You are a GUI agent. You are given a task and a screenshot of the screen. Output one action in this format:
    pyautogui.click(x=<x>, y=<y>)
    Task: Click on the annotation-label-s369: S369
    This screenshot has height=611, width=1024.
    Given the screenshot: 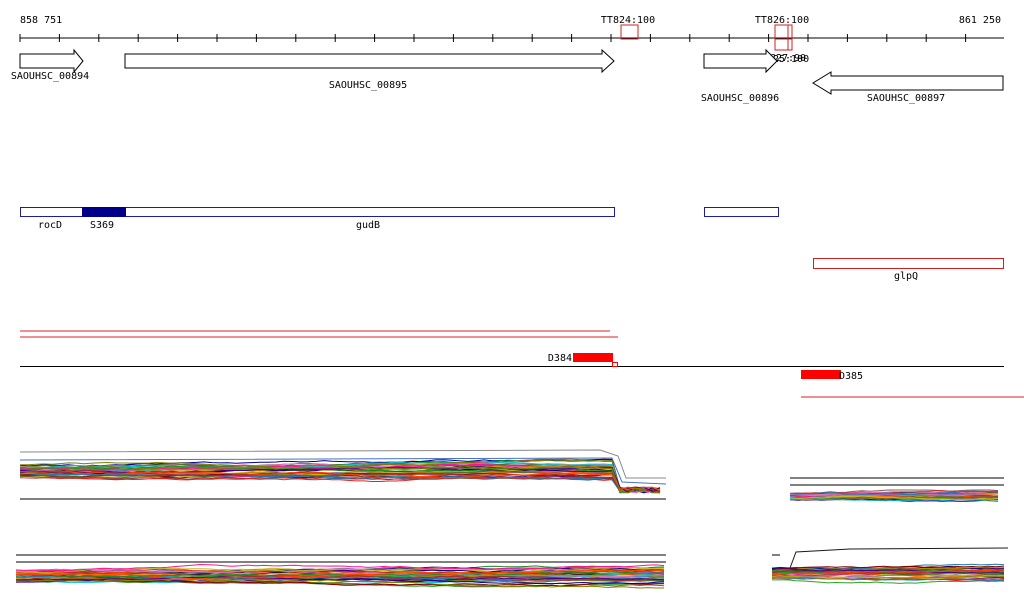 What is the action you would take?
    pyautogui.click(x=102, y=225)
    